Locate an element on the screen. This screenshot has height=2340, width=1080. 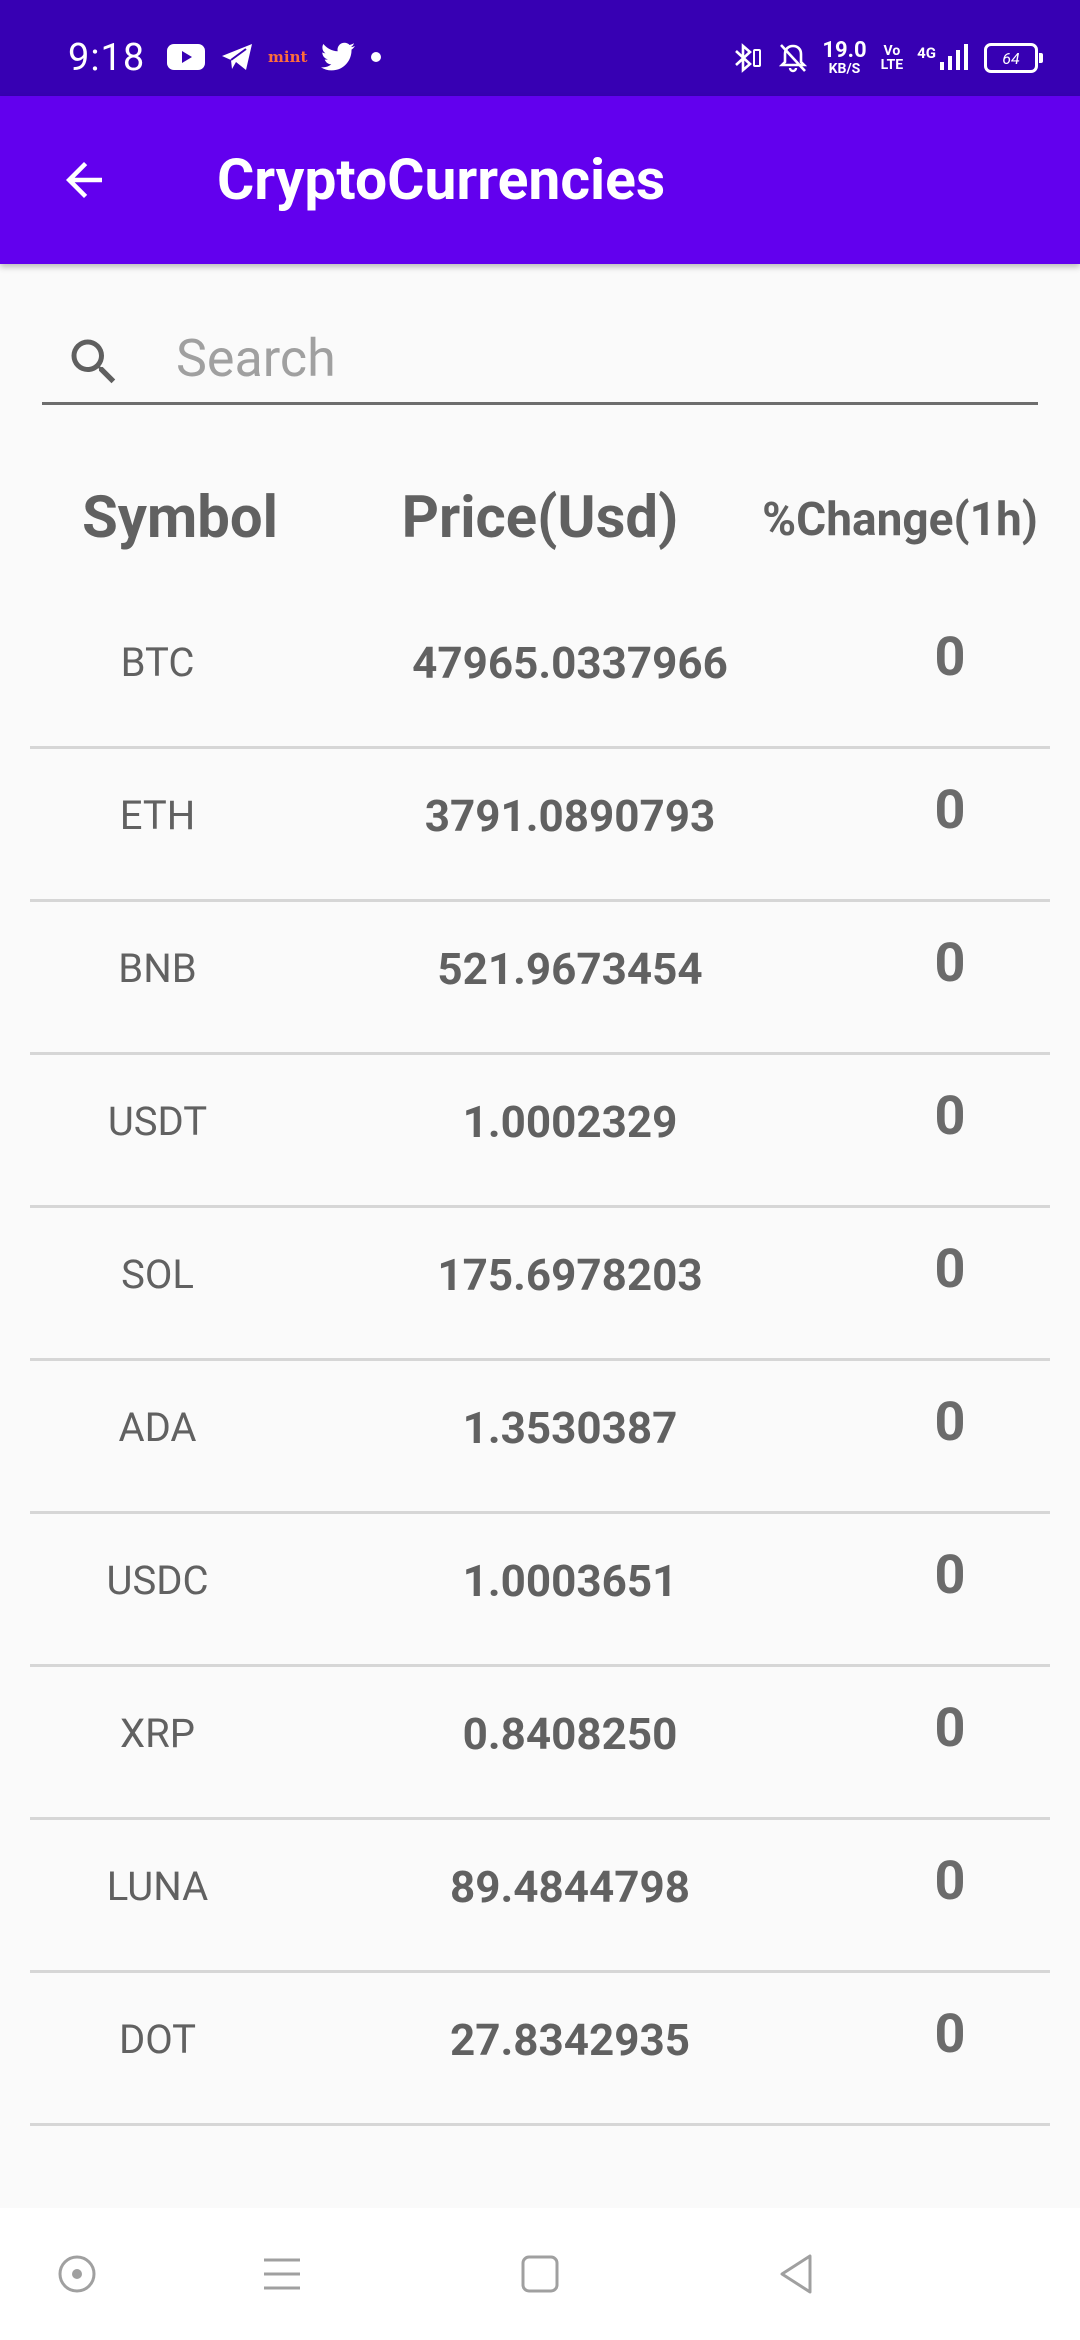
youtube-icon is located at coordinates (186, 57).